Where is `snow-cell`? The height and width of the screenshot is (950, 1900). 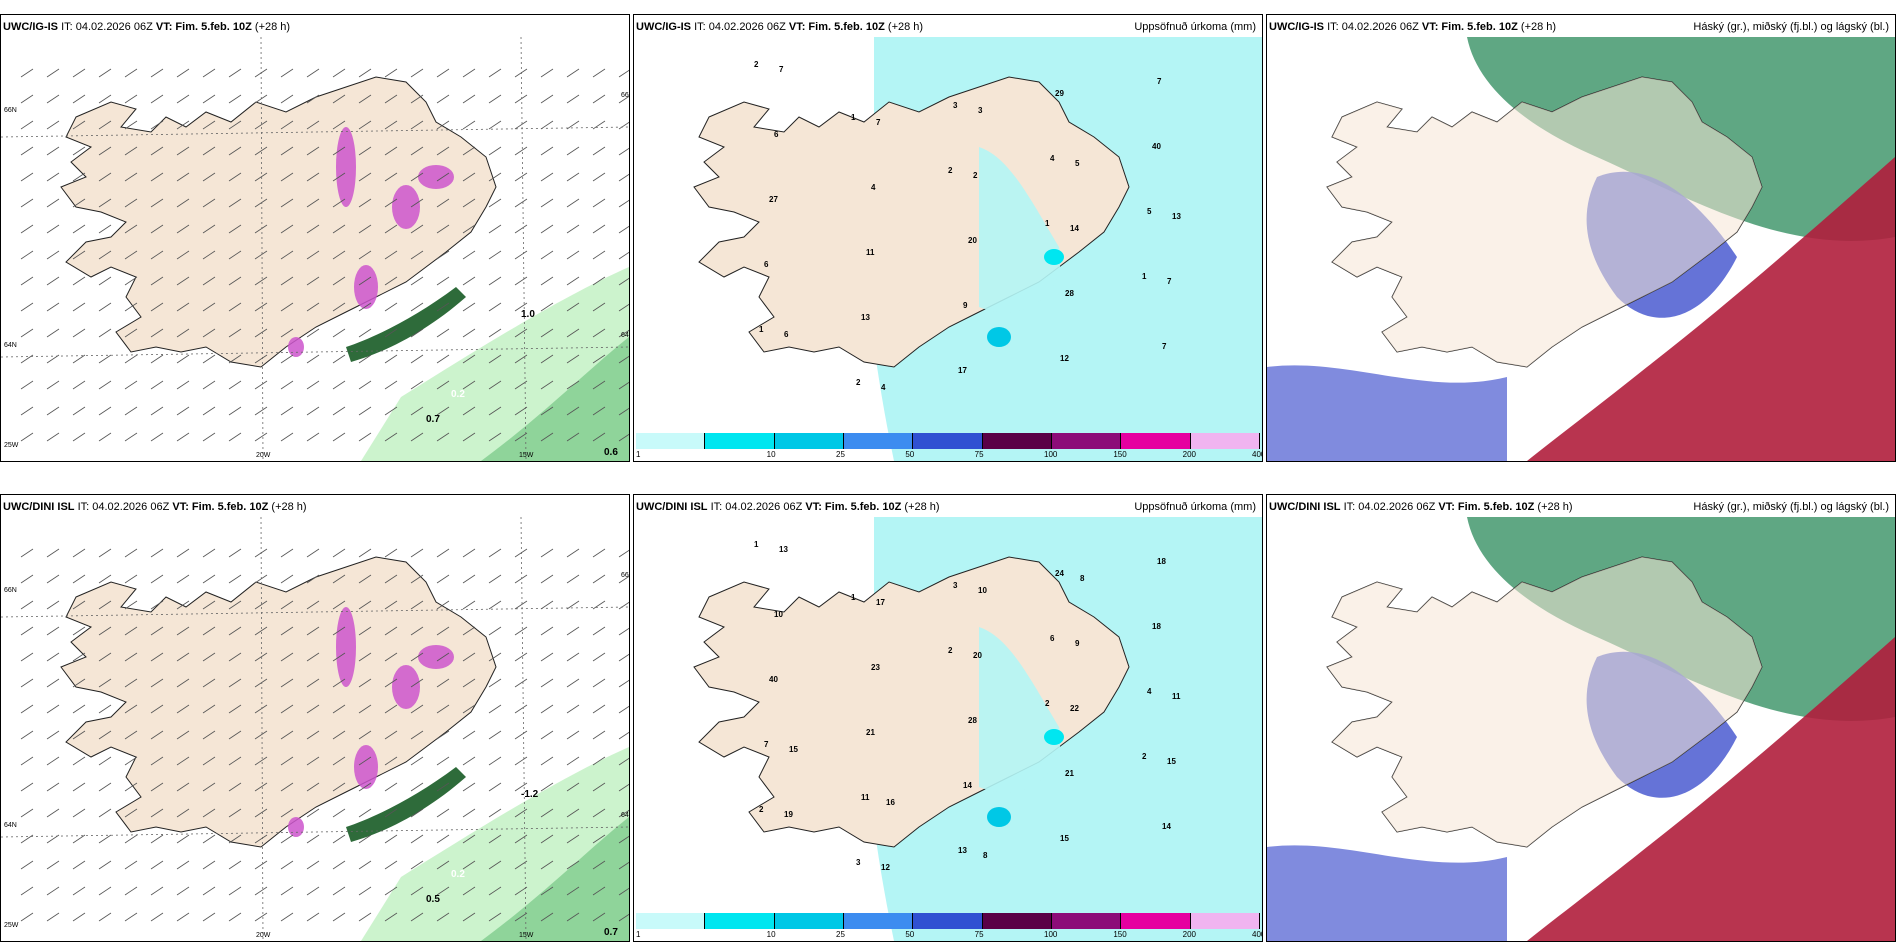 snow-cell is located at coordinates (406, 207).